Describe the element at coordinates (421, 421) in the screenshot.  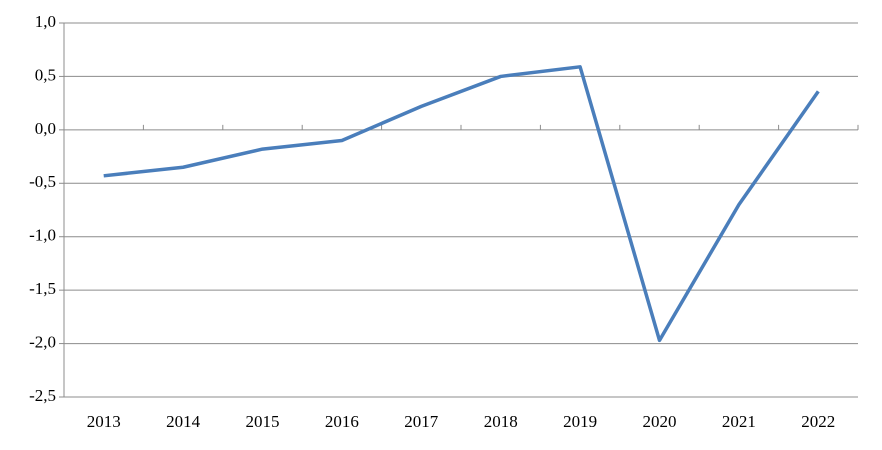
I see `x-tick-label: 2017` at that location.